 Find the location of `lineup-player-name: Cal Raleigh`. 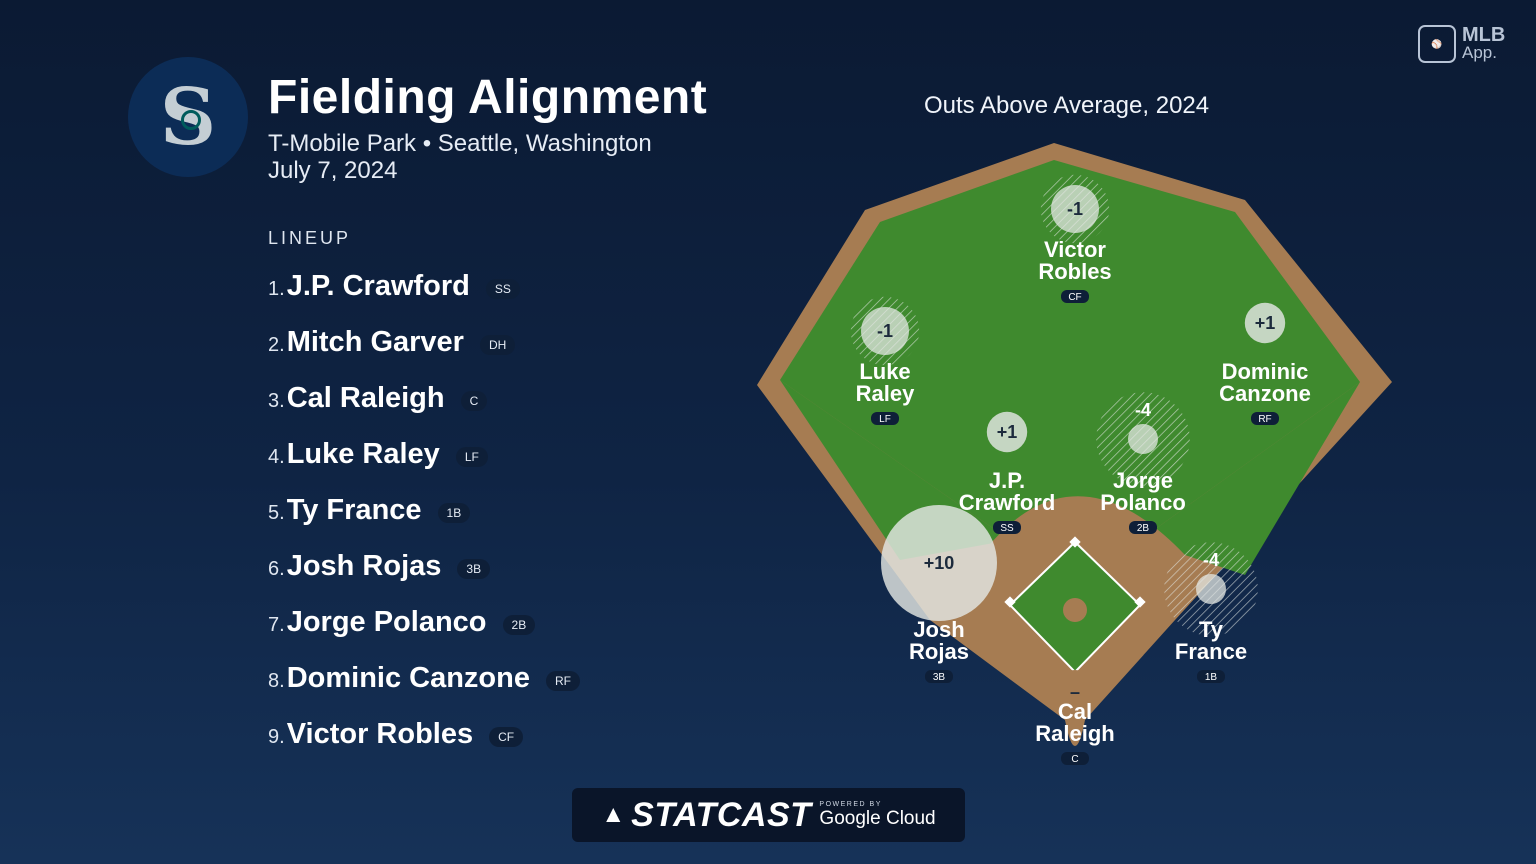

lineup-player-name: Cal Raleigh is located at coordinates (365, 397).